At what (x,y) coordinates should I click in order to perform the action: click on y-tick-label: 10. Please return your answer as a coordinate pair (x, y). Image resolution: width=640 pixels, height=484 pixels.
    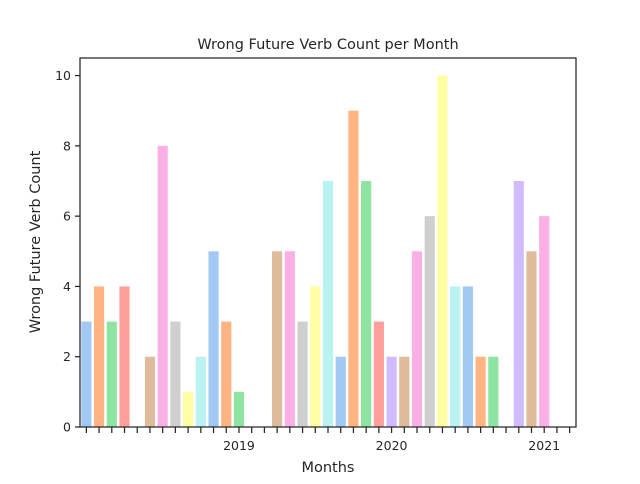
    Looking at the image, I should click on (63, 75).